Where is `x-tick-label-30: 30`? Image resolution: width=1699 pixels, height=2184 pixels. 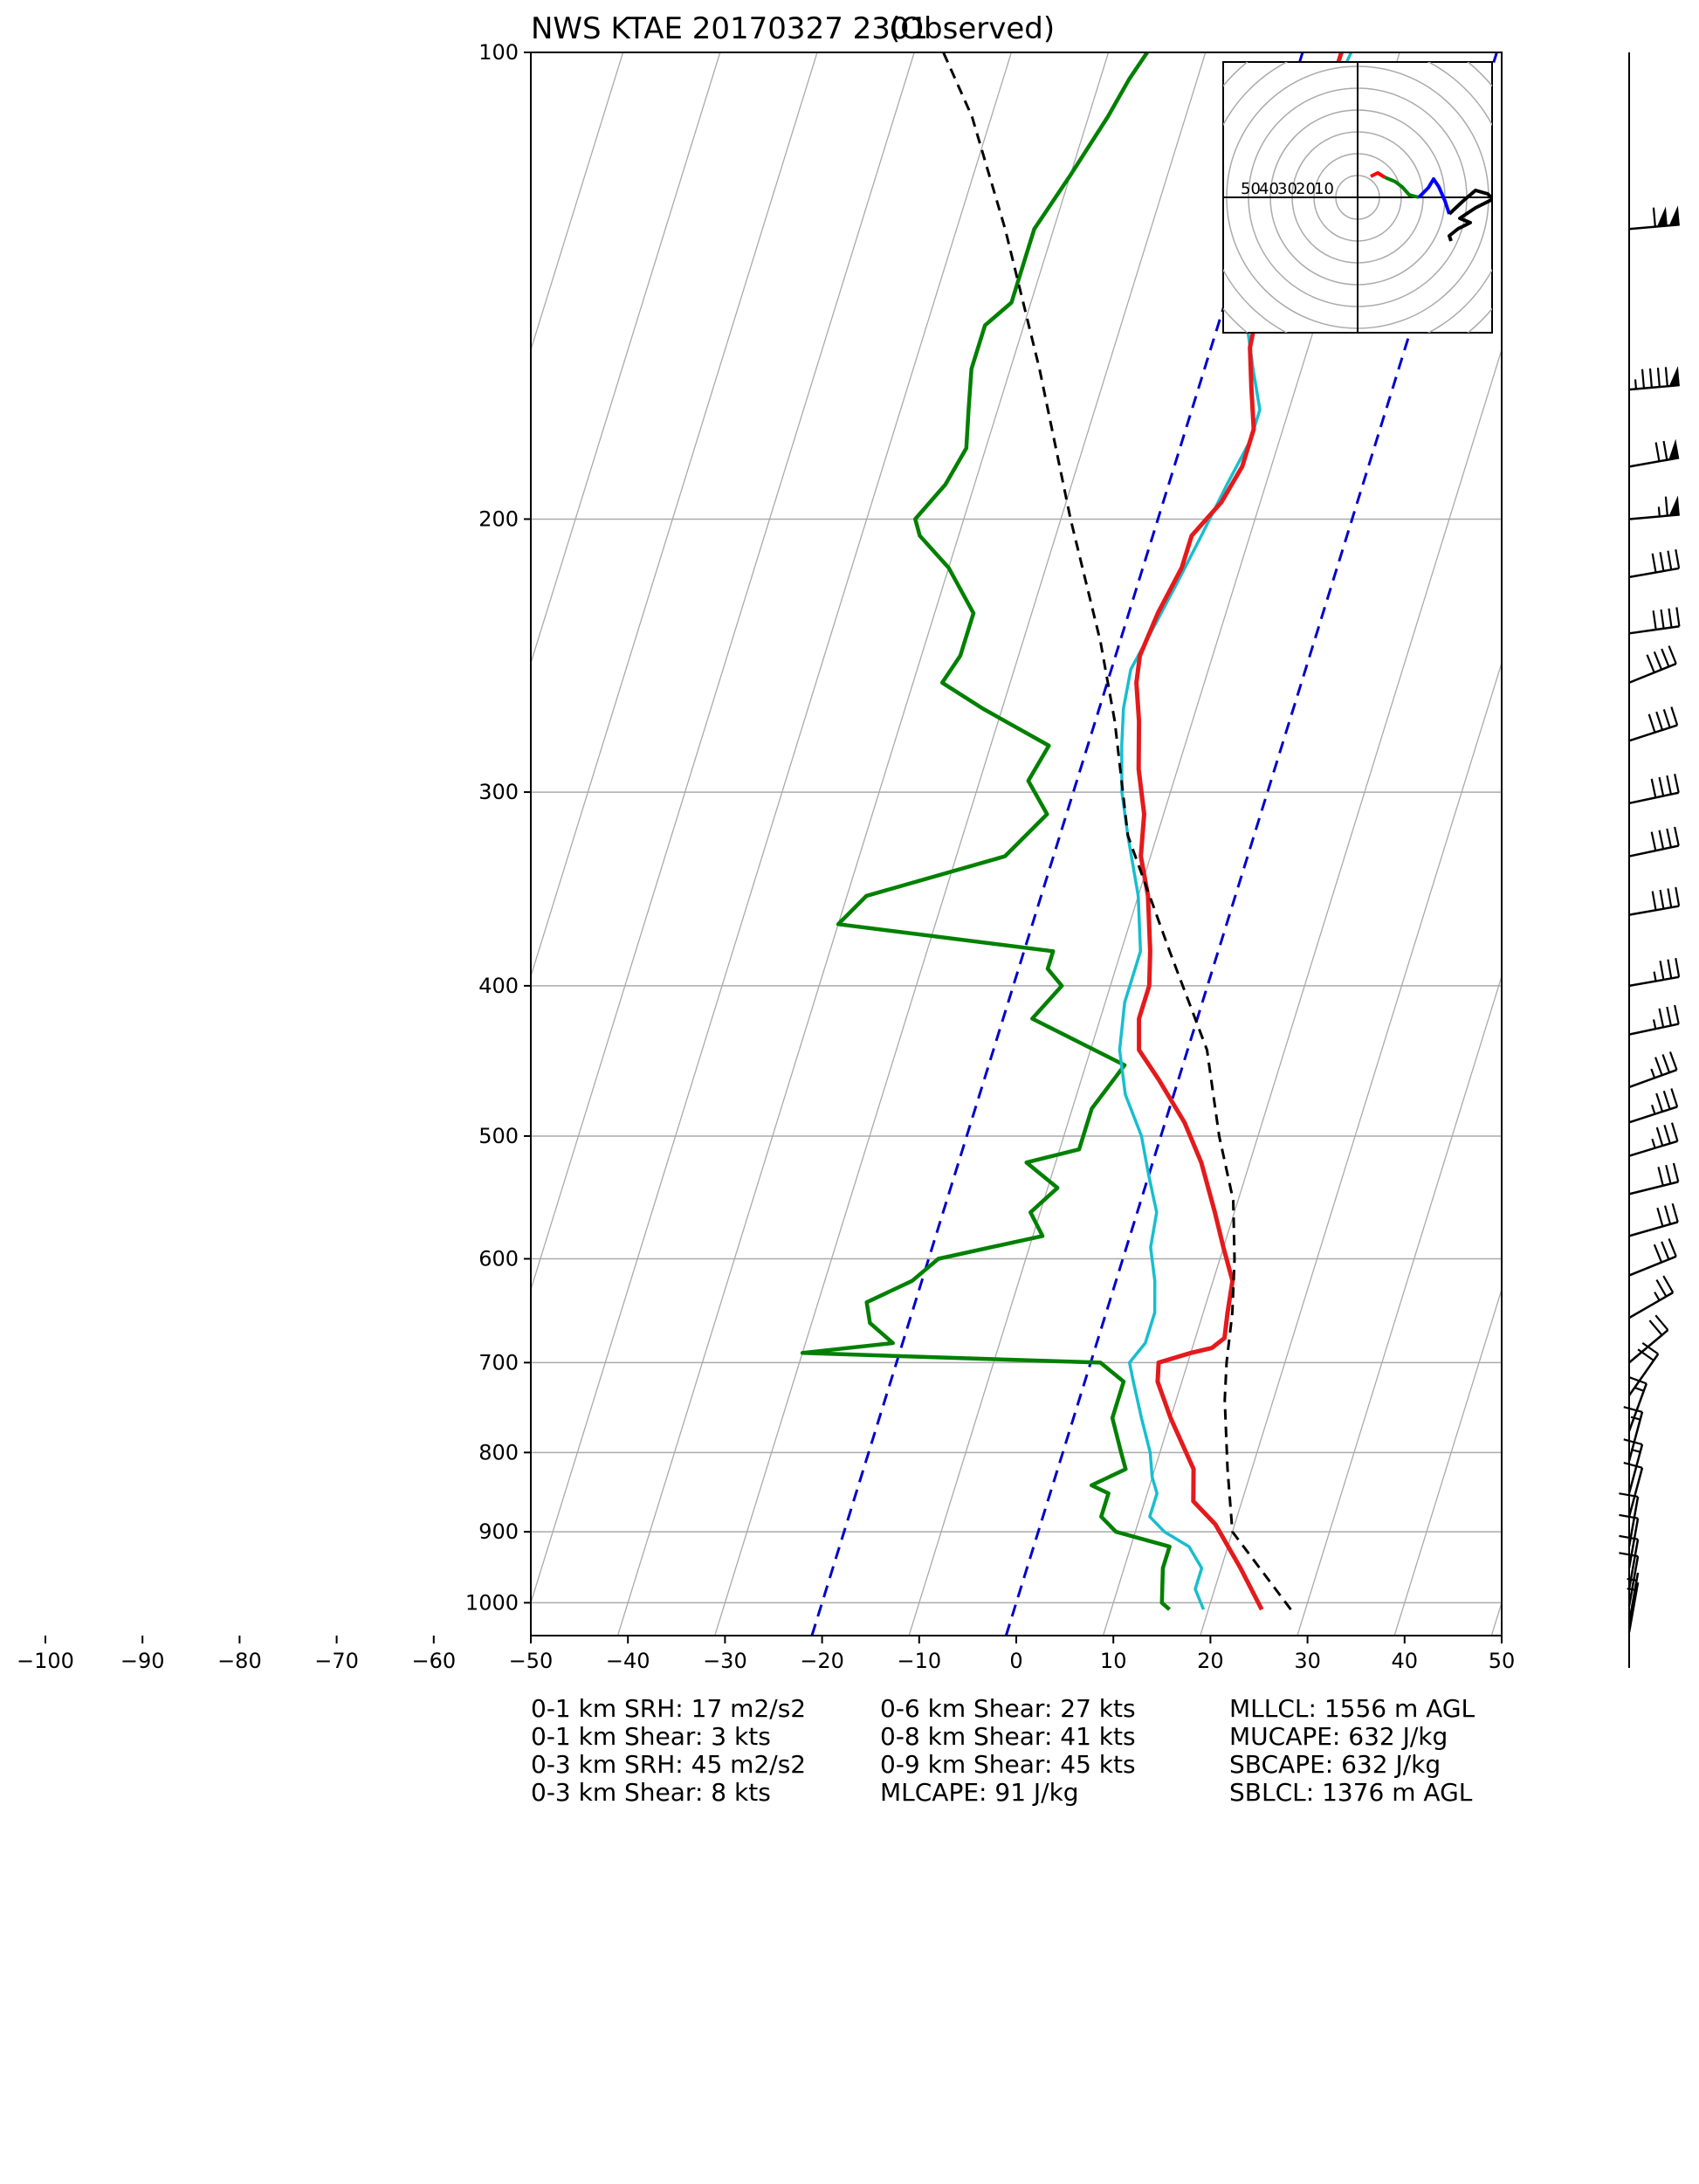
x-tick-label-30: 30 is located at coordinates (1307, 1661).